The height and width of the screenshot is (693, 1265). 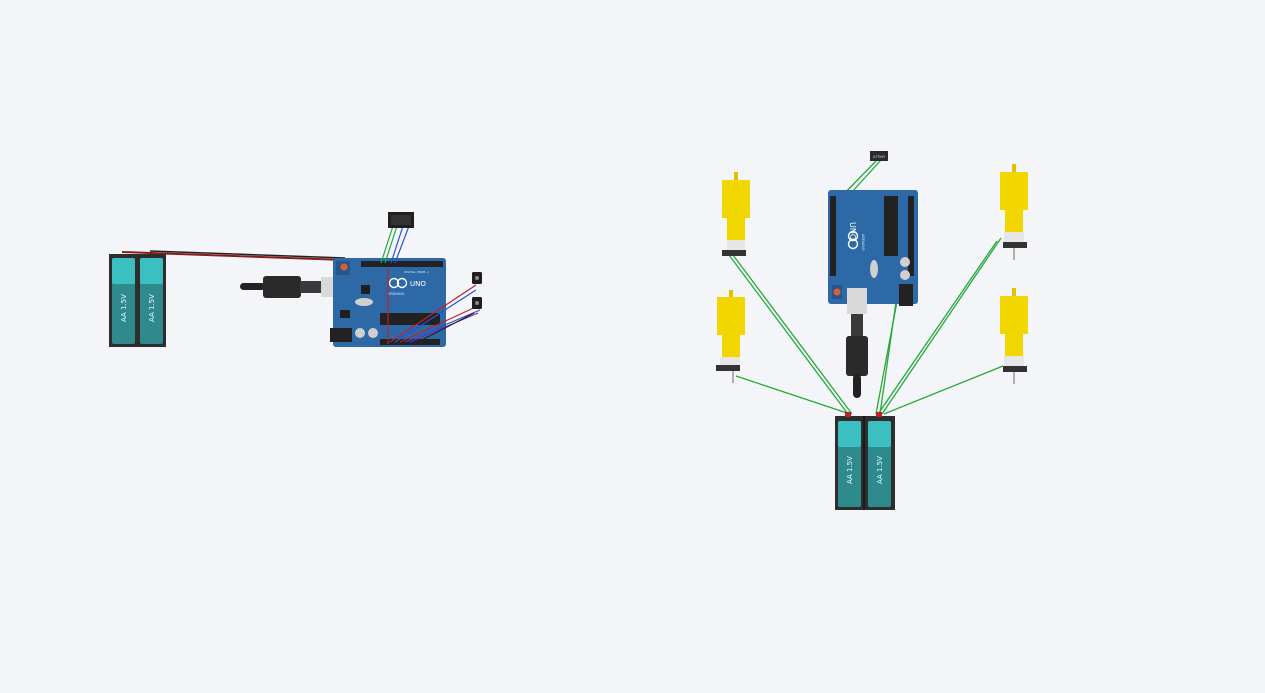 What do you see at coordinates (401, 220) in the screenshot?
I see `sensor-module` at bounding box center [401, 220].